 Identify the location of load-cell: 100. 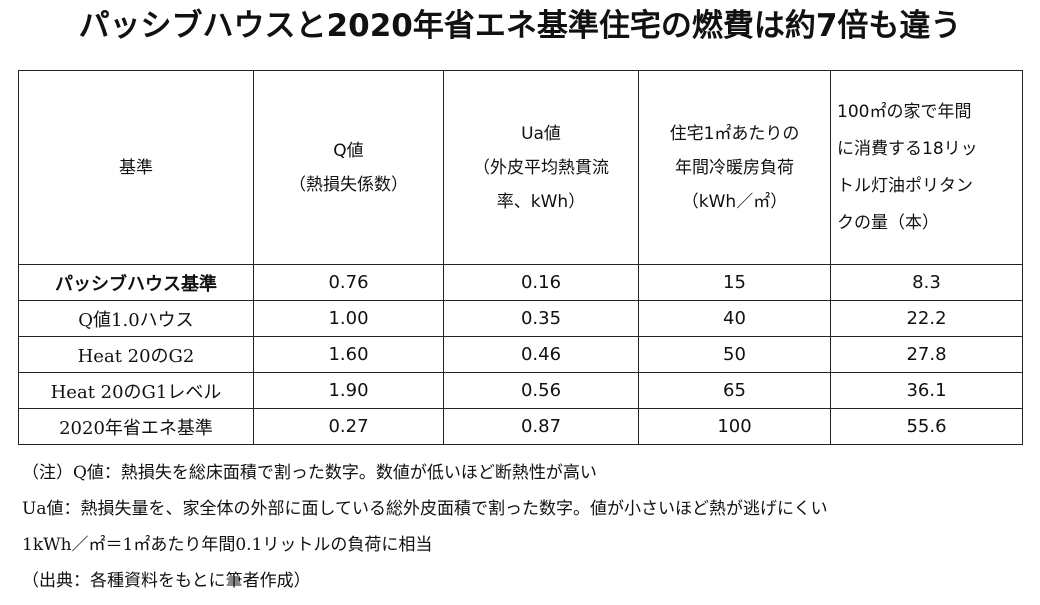
(734, 426).